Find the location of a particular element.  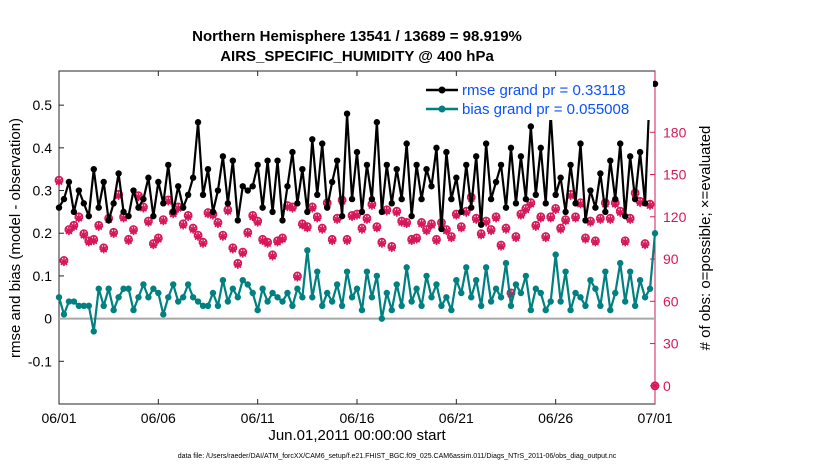

y2-tick-label: 150 is located at coordinates (675, 175).